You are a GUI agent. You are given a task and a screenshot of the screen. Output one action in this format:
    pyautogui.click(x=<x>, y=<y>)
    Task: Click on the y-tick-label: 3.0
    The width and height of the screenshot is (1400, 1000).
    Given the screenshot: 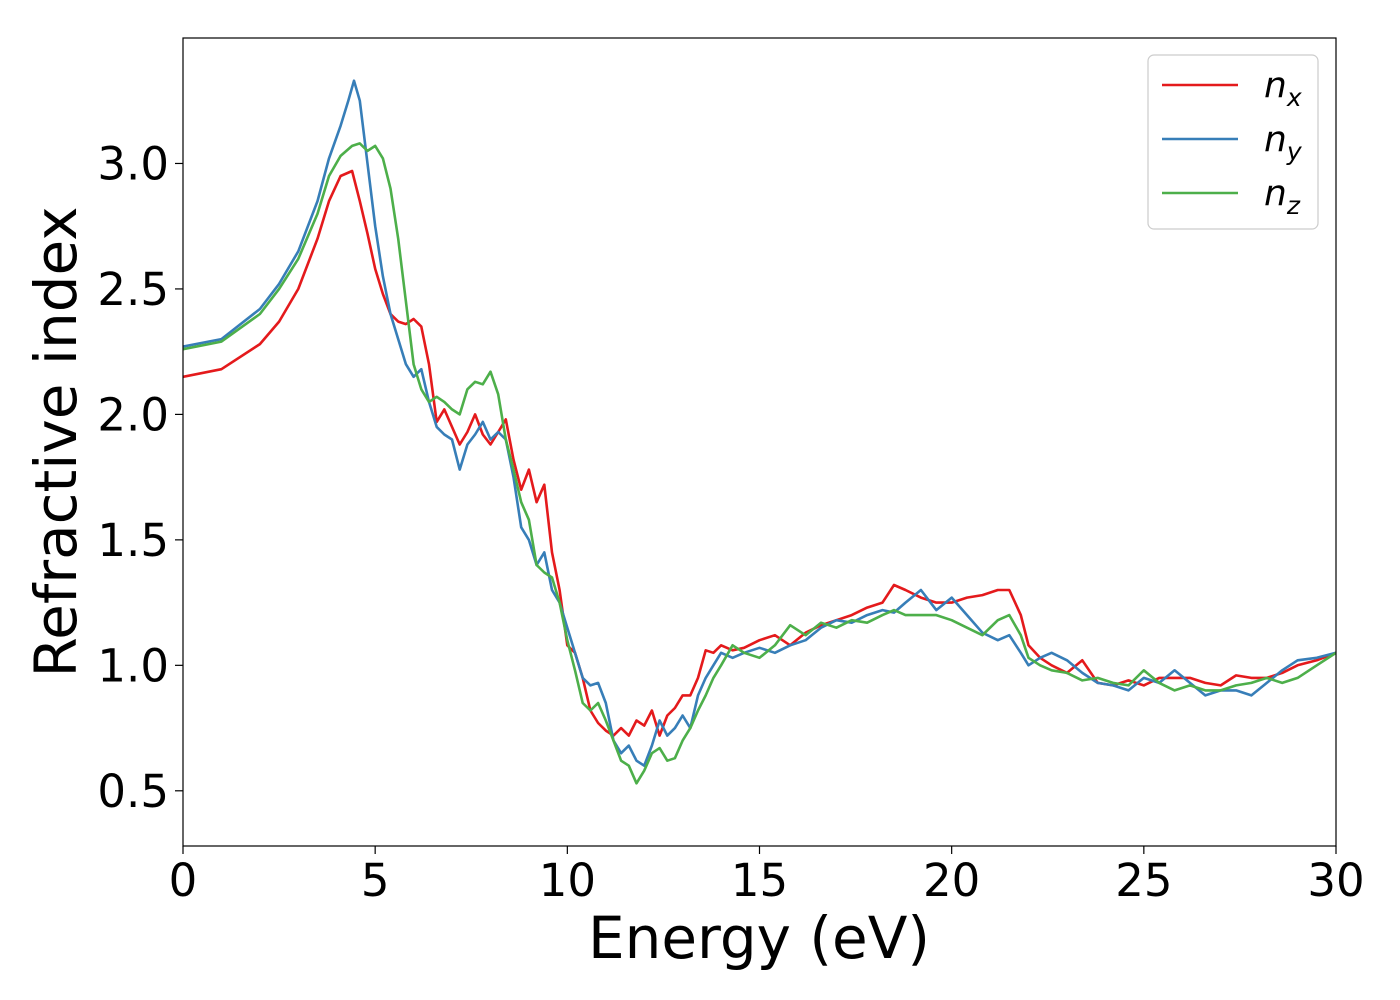 What is the action you would take?
    pyautogui.click(x=133, y=163)
    